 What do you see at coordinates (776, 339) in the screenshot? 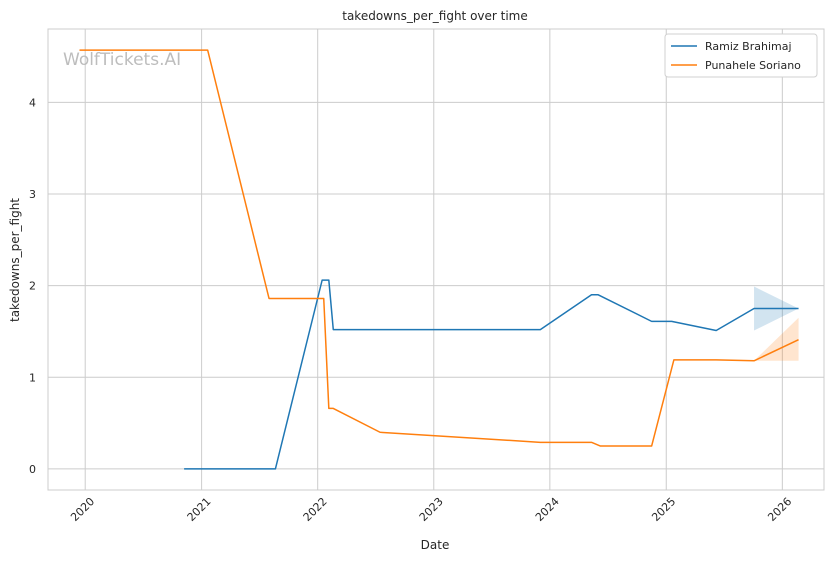
I see `confidence-band-punahele-soriano` at bounding box center [776, 339].